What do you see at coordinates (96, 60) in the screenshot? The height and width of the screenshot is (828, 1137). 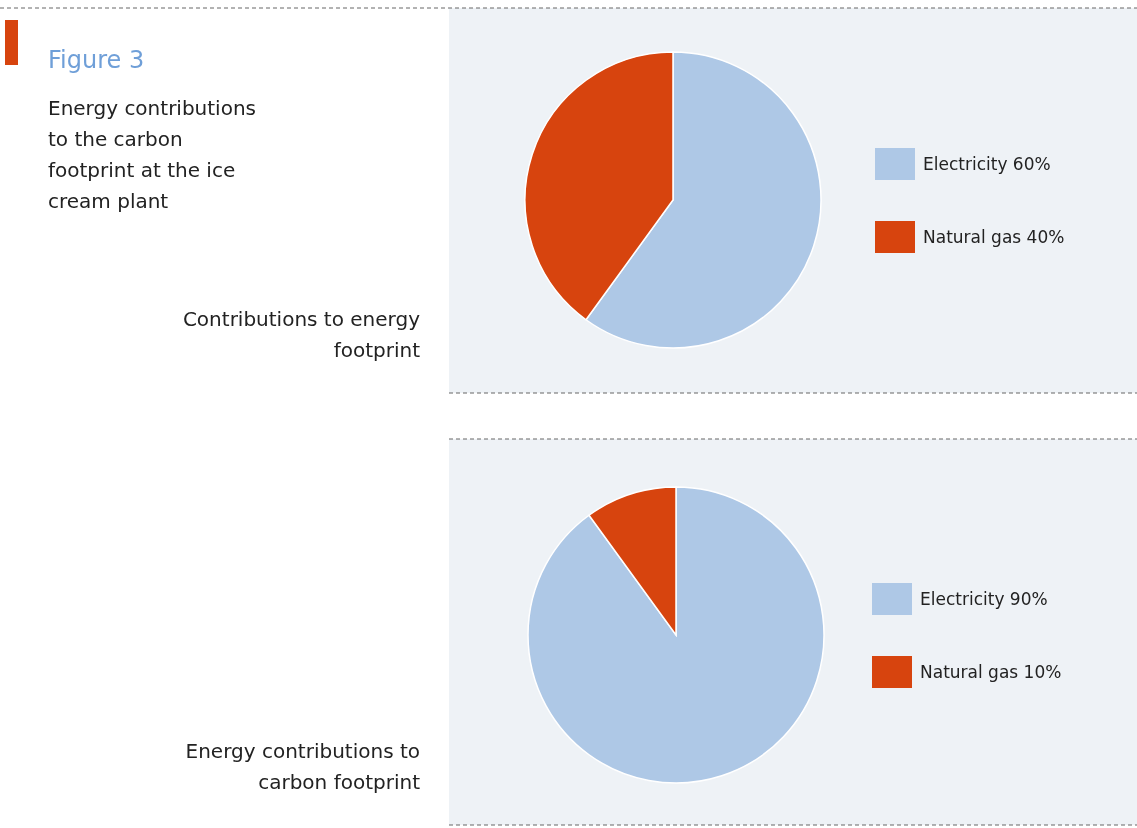 I see `caption: Figure 3` at bounding box center [96, 60].